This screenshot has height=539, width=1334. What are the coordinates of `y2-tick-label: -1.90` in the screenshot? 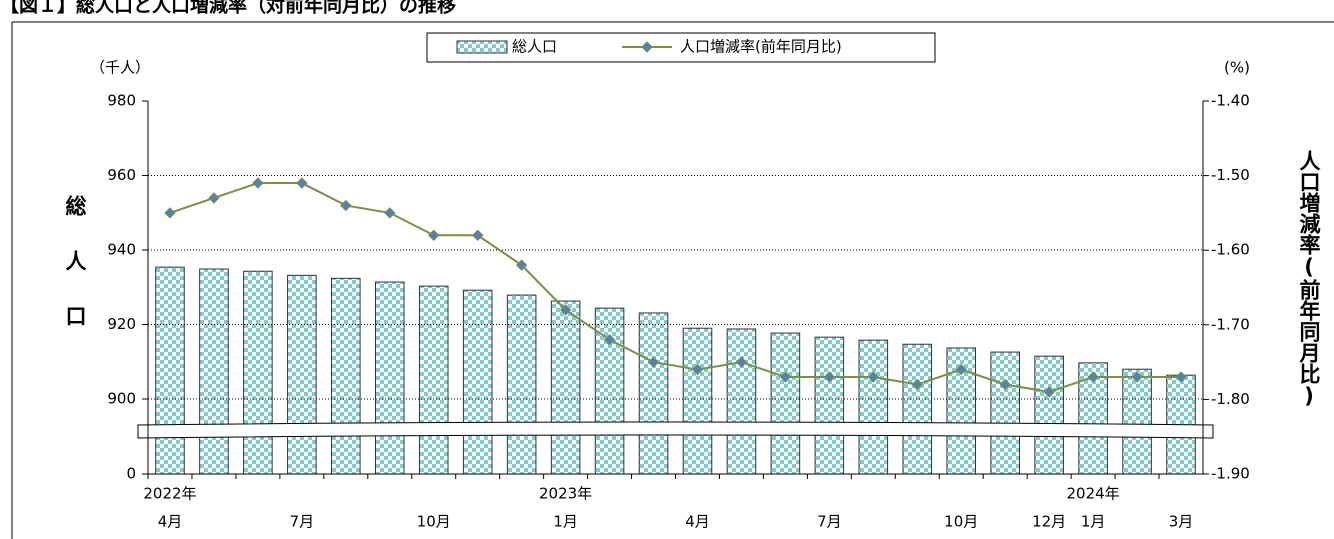 It's located at (1230, 474).